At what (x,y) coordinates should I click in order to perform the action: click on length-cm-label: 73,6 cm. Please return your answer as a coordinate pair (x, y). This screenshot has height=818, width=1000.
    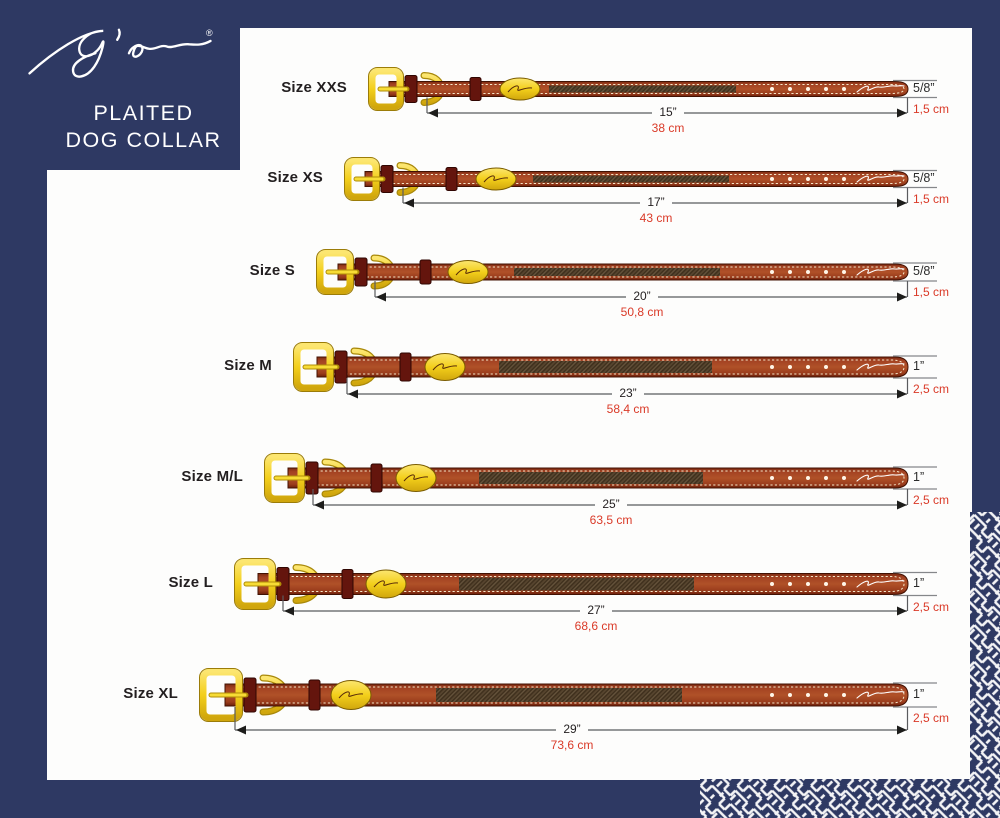
    Looking at the image, I should click on (572, 745).